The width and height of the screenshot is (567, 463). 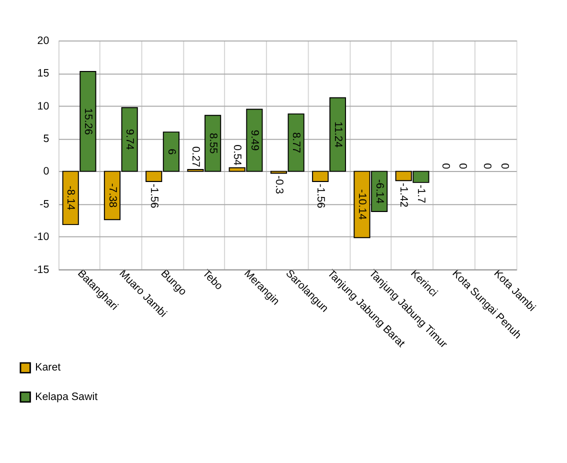 What do you see at coordinates (43, 74) in the screenshot?
I see `y-tick-label: 15` at bounding box center [43, 74].